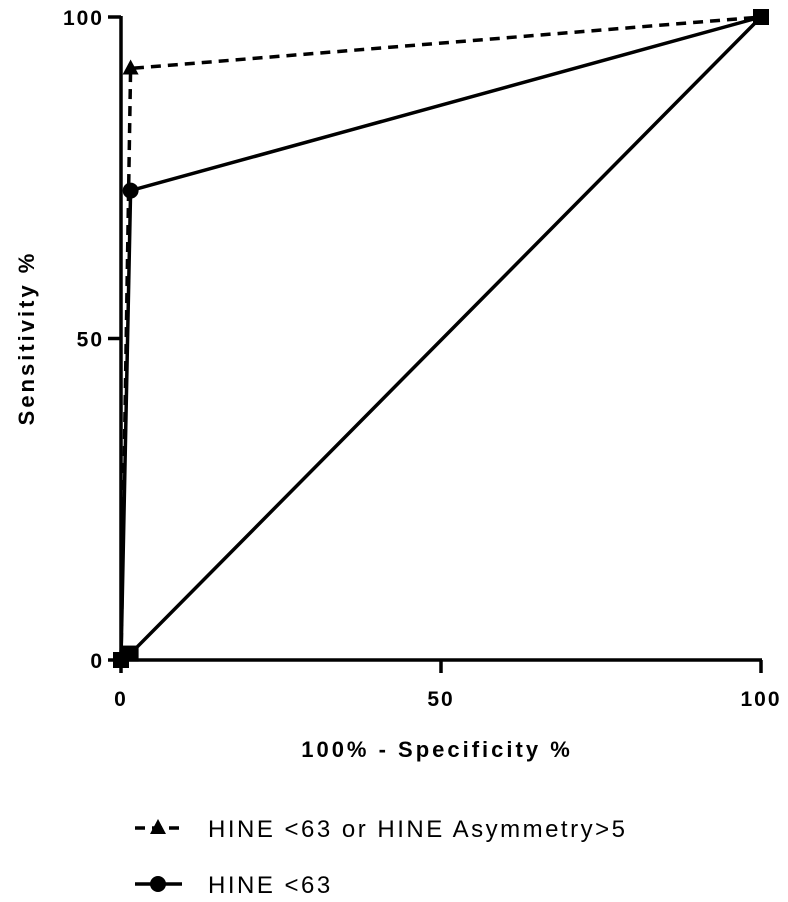 This screenshot has height=902, width=788. I want to click on x-tick-label: 0, so click(121, 699).